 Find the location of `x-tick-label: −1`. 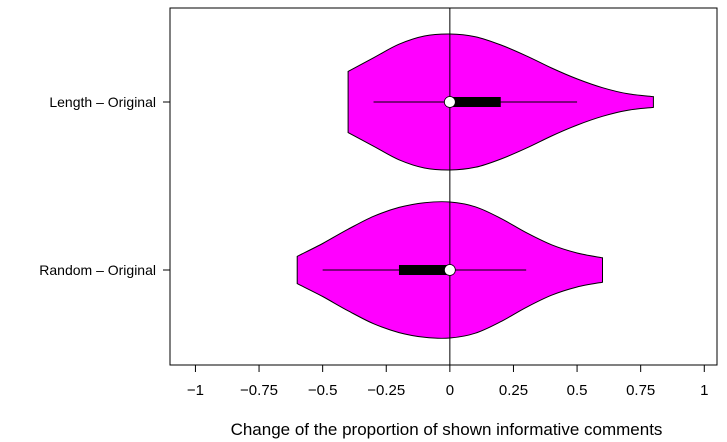

x-tick-label: −1 is located at coordinates (195, 390).